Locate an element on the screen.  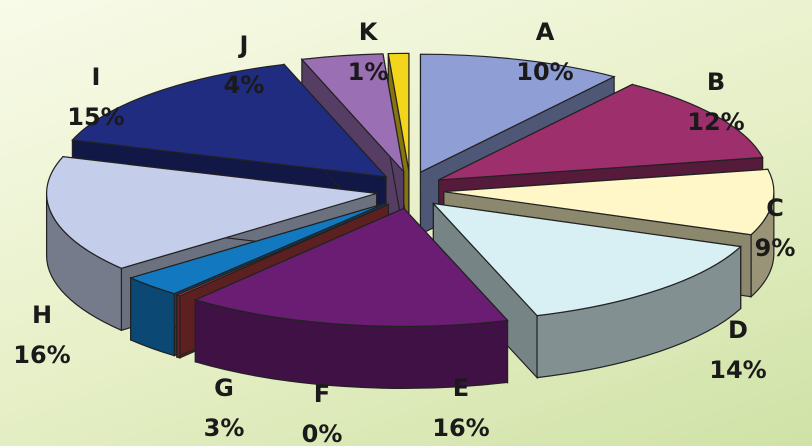
slice-label-h: H 16% is located at coordinates (42, 335).